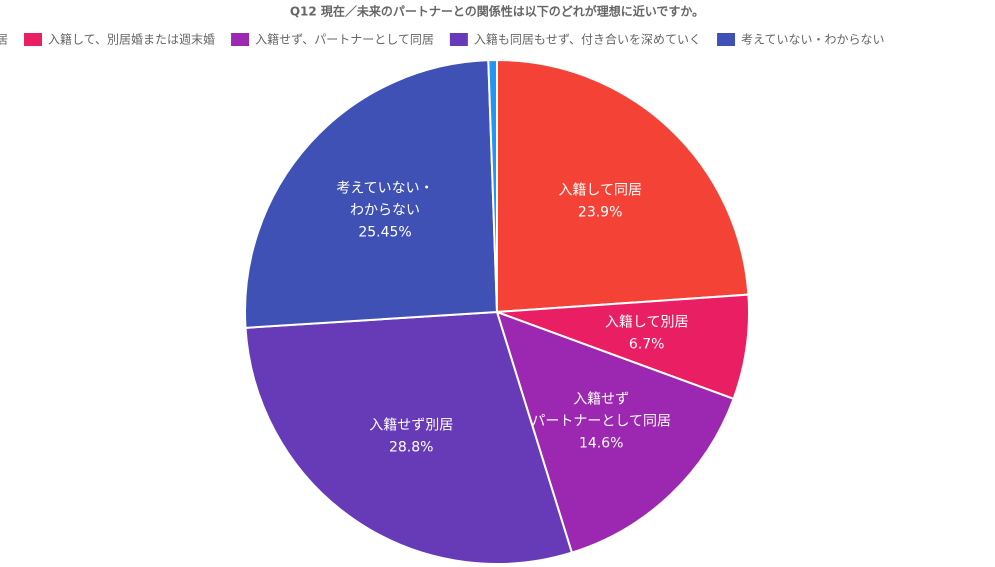 The width and height of the screenshot is (995, 567). I want to click on chart-title: Q12 現在／未来のパートナーとの関係性は以下のどれが理想に近いですか。, so click(497, 11).